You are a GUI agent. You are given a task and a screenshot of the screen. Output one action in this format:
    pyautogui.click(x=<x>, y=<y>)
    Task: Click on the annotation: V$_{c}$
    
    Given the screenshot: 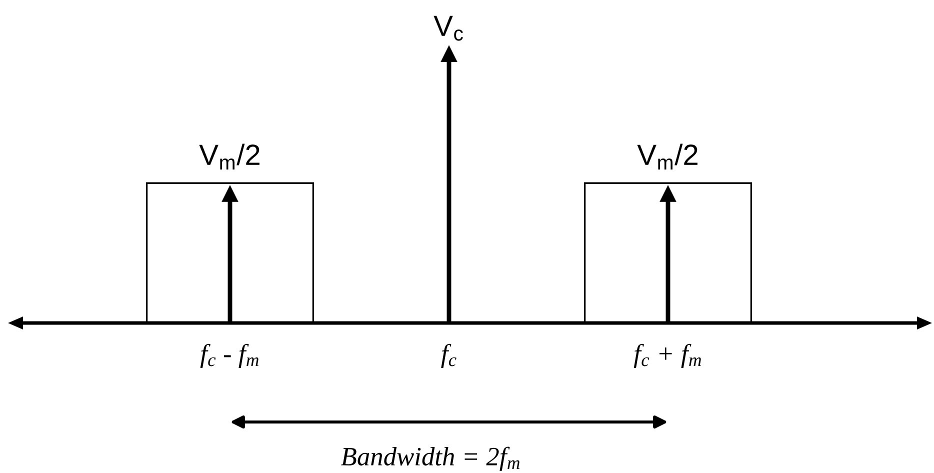 What is the action you would take?
    pyautogui.click(x=448, y=28)
    